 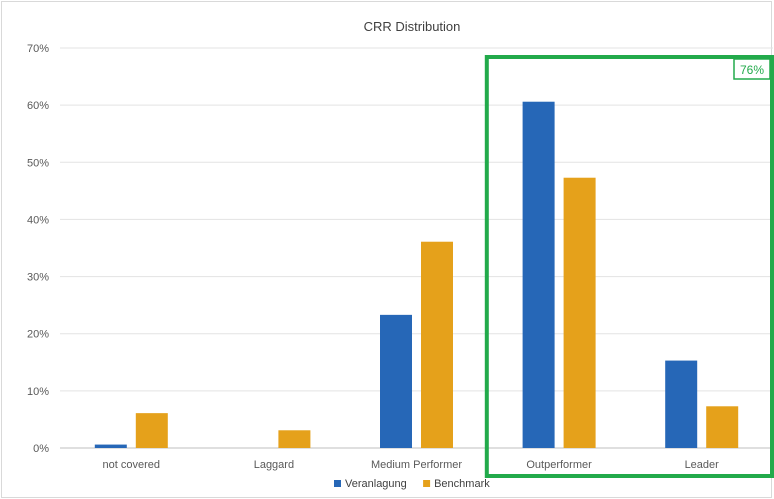 What do you see at coordinates (41, 449) in the screenshot?
I see `y-tick-label: 0%` at bounding box center [41, 449].